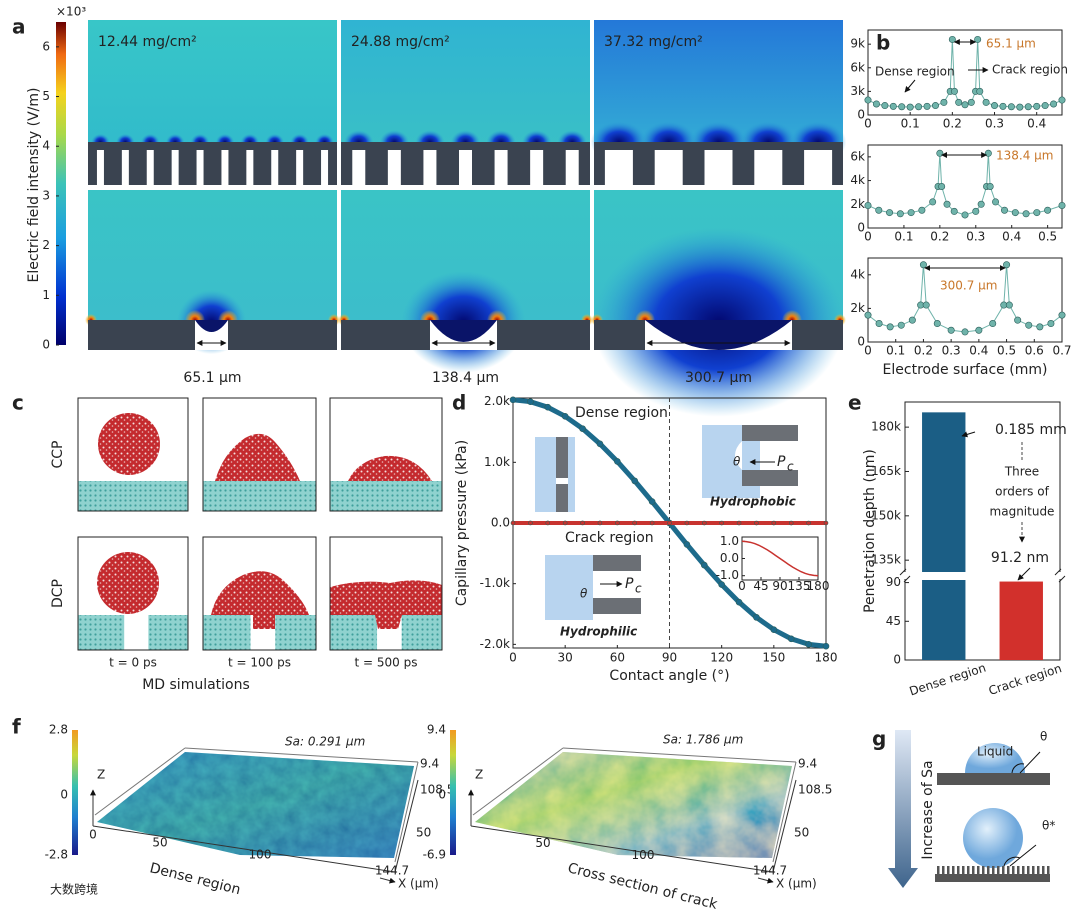  Describe the element at coordinates (74, 889) in the screenshot. I see `watermark: 大数跨境` at that location.